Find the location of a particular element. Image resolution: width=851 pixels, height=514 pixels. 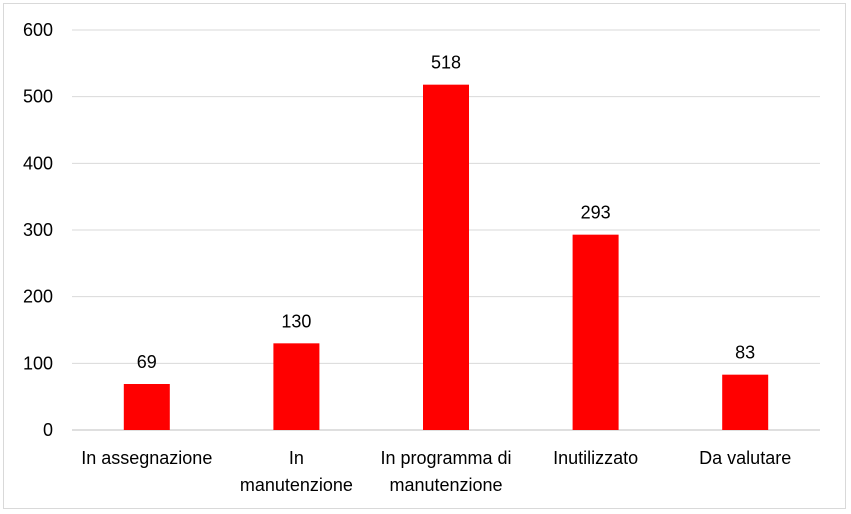

y-tick-label: 400 is located at coordinates (38, 163).